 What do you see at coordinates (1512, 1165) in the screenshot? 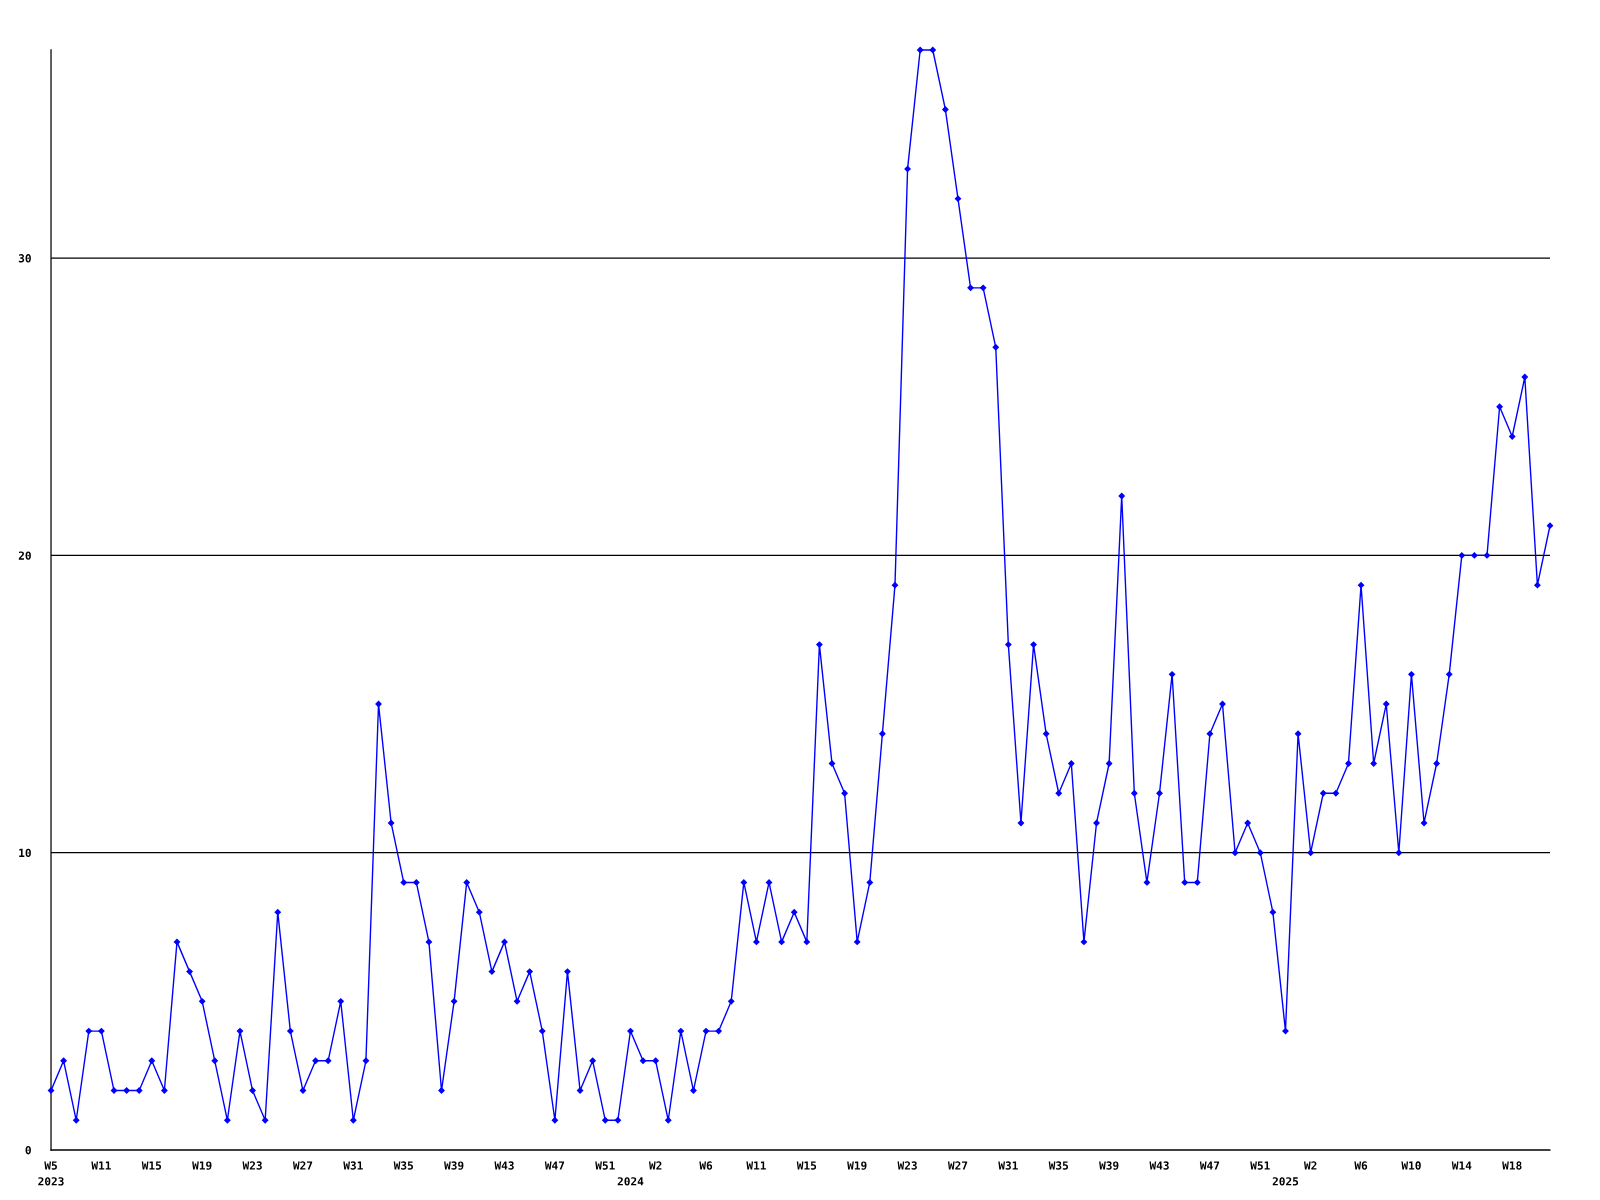
I see `x-tick-label: W18` at bounding box center [1512, 1165].